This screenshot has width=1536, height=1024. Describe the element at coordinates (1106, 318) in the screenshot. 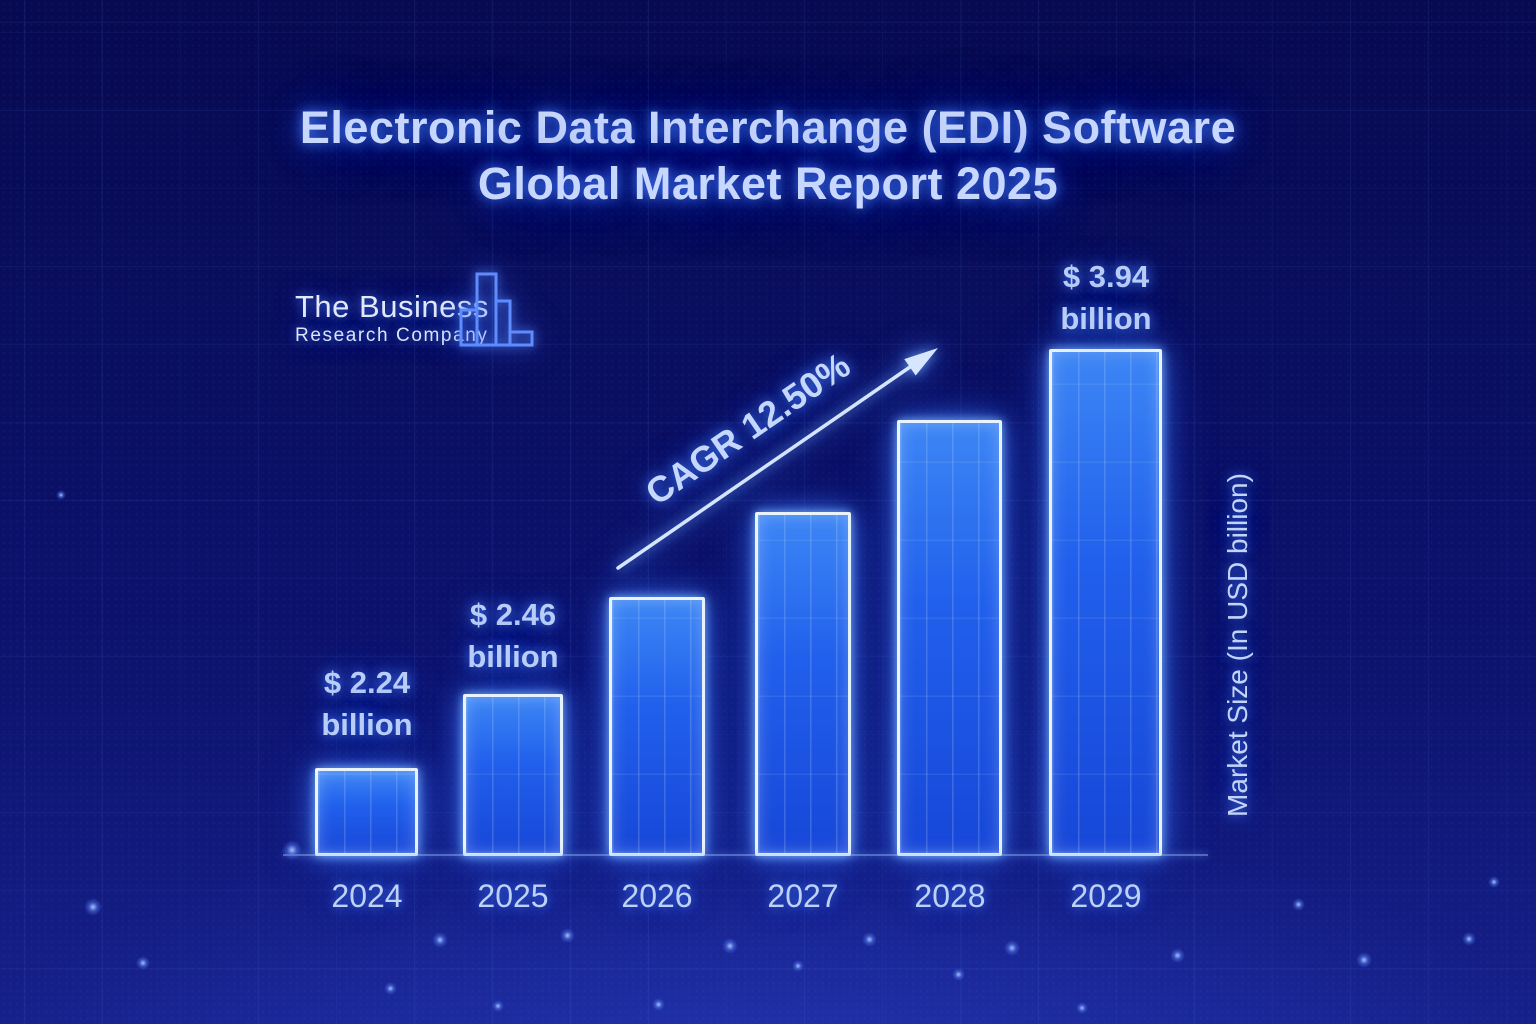

I see `value-2029-unit: billion` at that location.